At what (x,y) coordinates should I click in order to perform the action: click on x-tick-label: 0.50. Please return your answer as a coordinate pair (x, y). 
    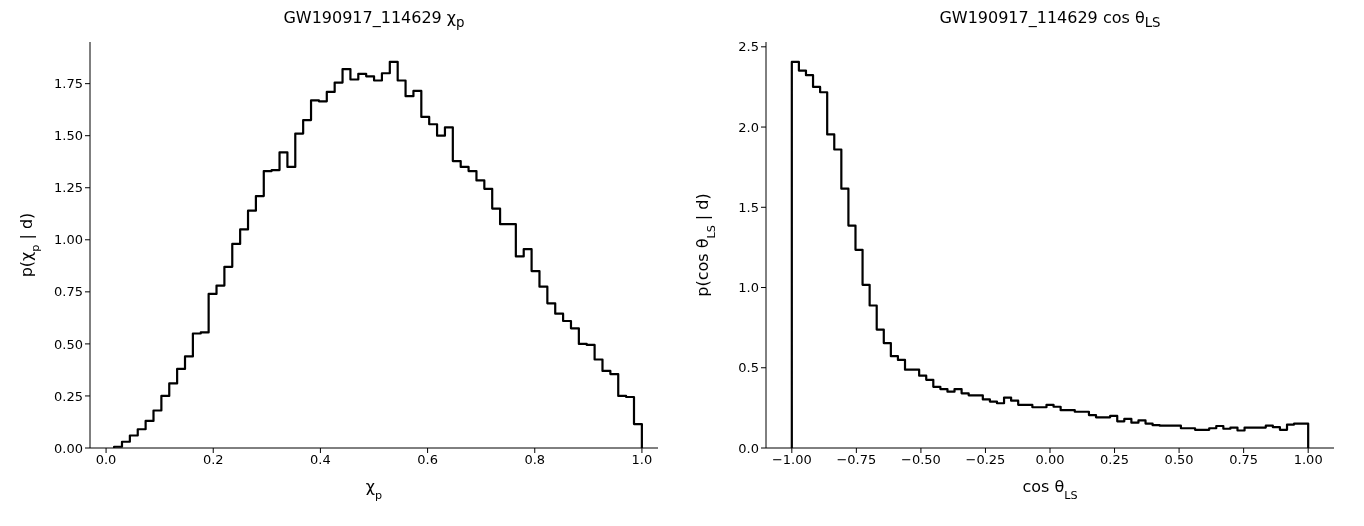
    Looking at the image, I should click on (1179, 460).